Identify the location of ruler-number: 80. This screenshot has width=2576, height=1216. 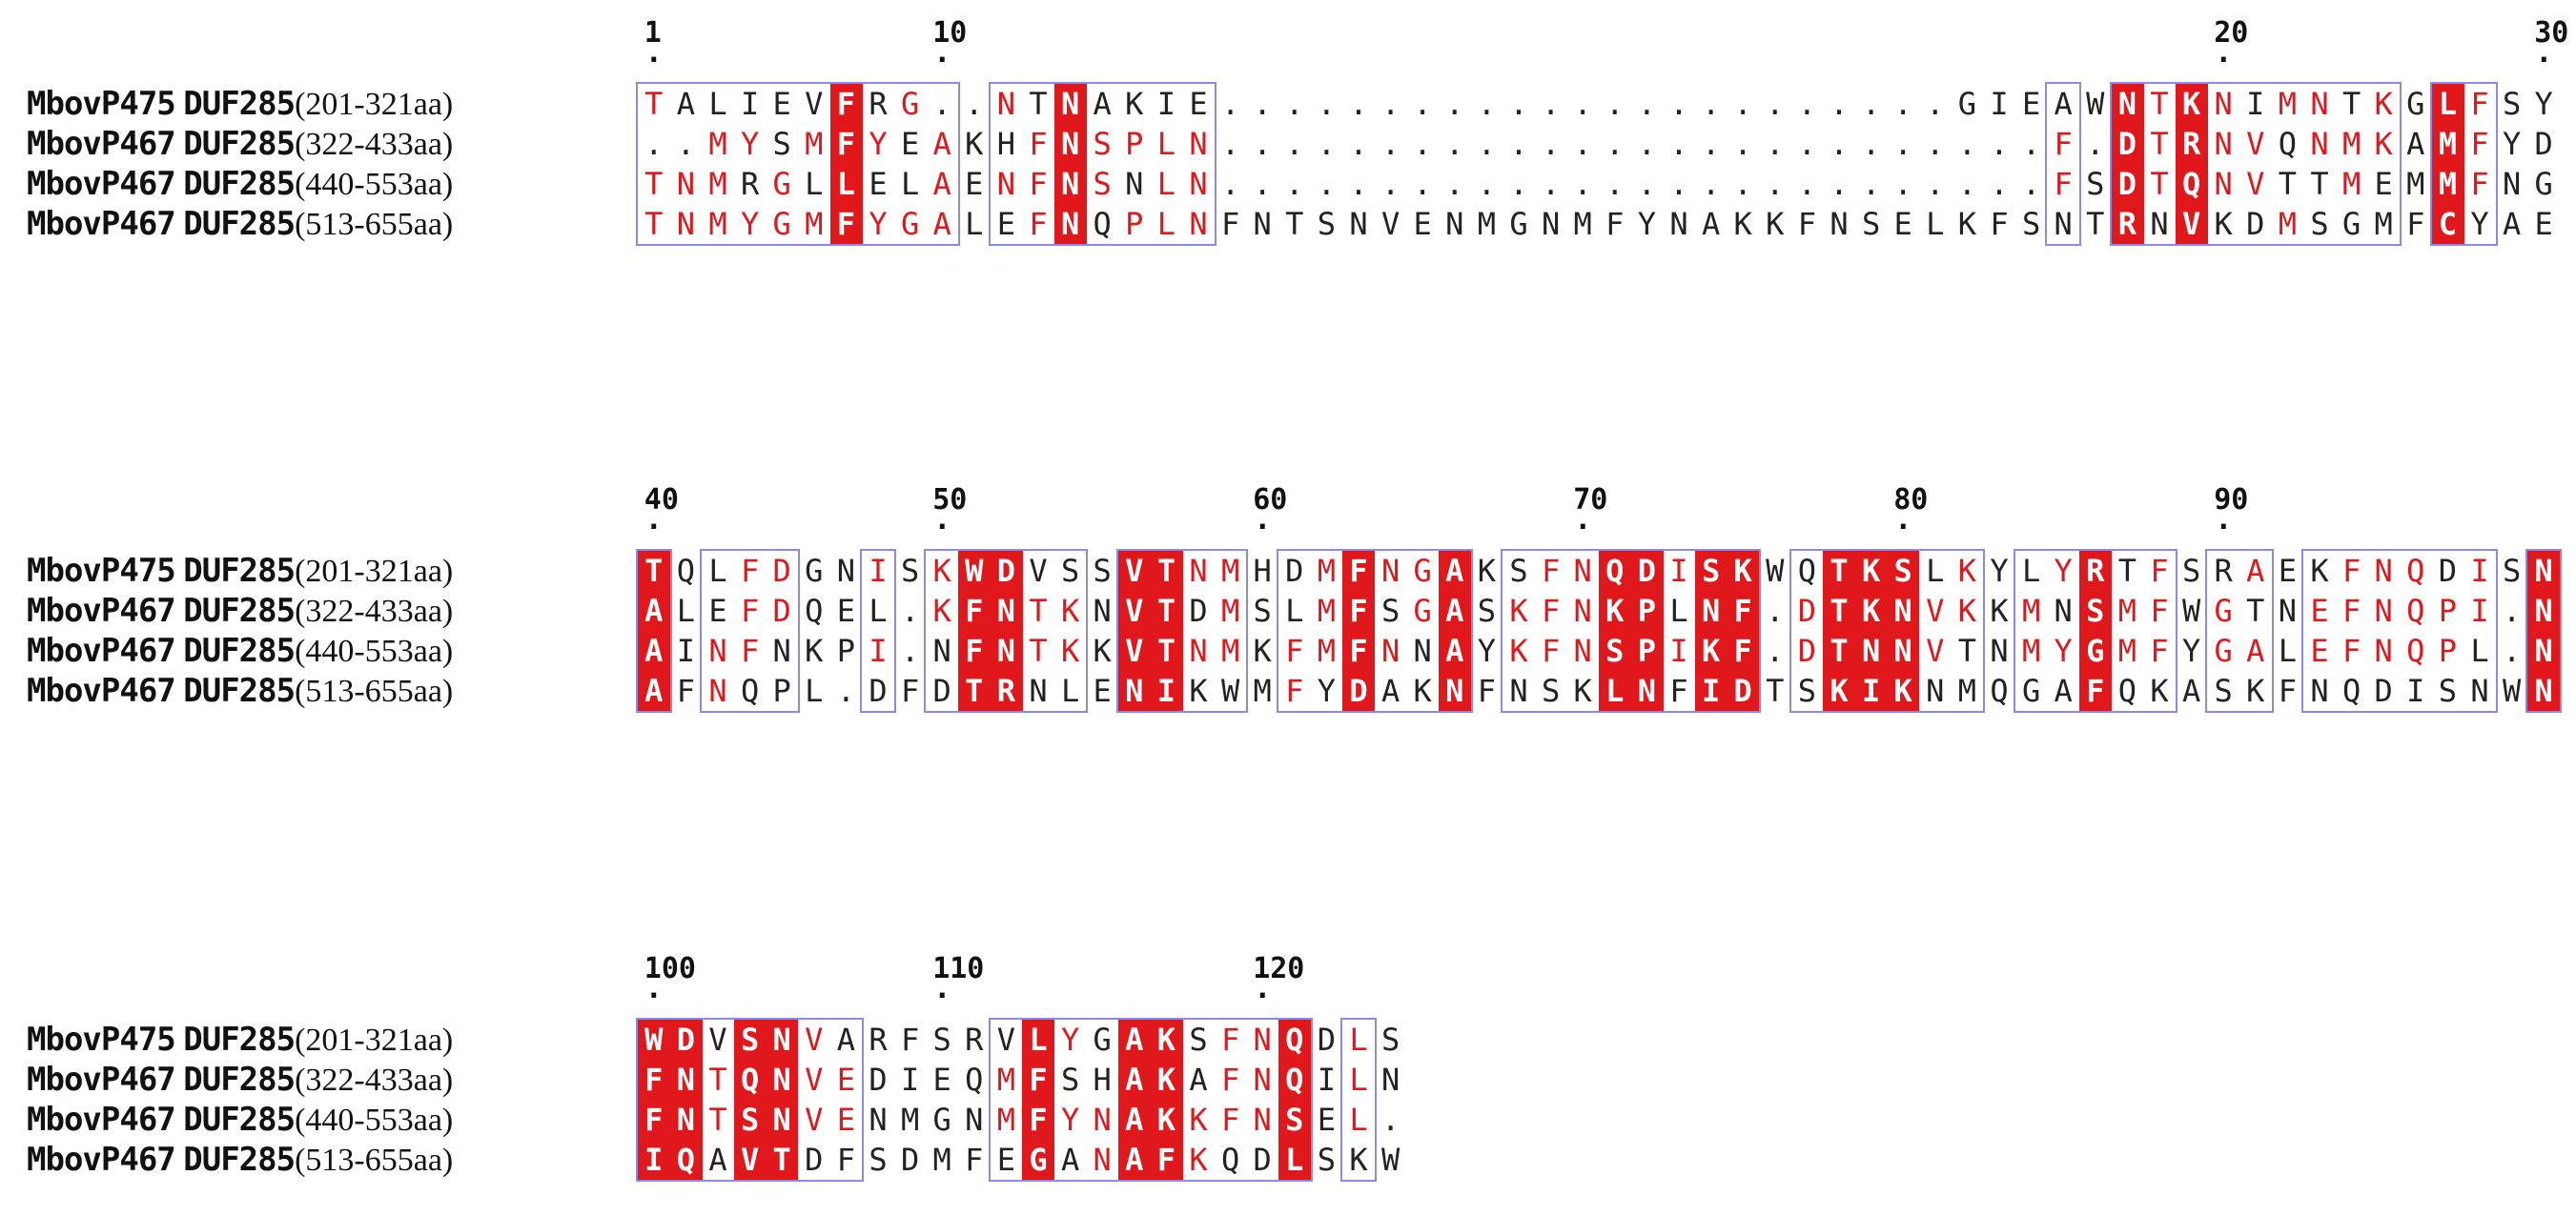
(1911, 500).